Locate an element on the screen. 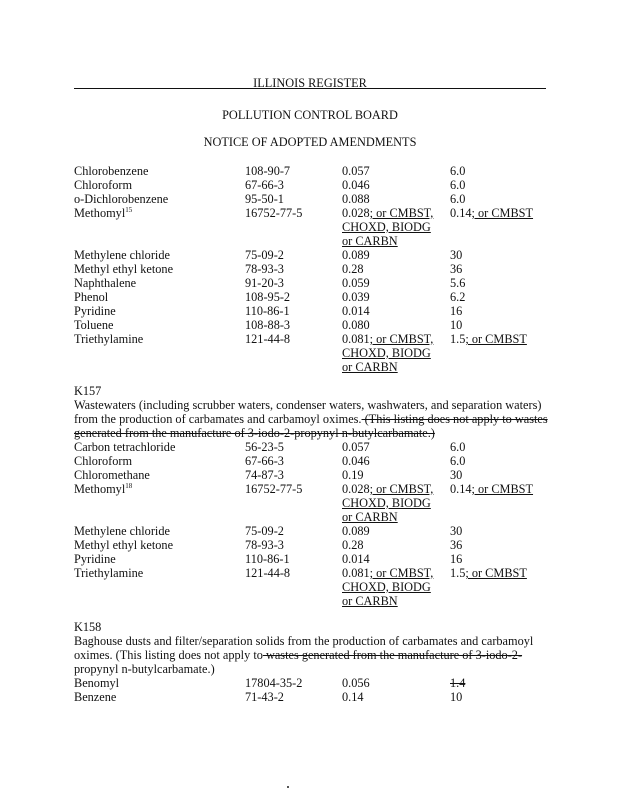 The height and width of the screenshot is (800, 618). text: 0.014 is located at coordinates (356, 559).